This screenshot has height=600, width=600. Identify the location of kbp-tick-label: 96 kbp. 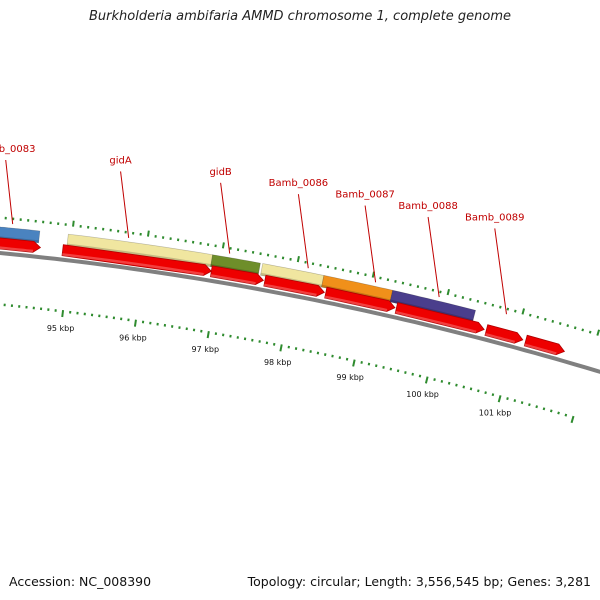
(133, 337).